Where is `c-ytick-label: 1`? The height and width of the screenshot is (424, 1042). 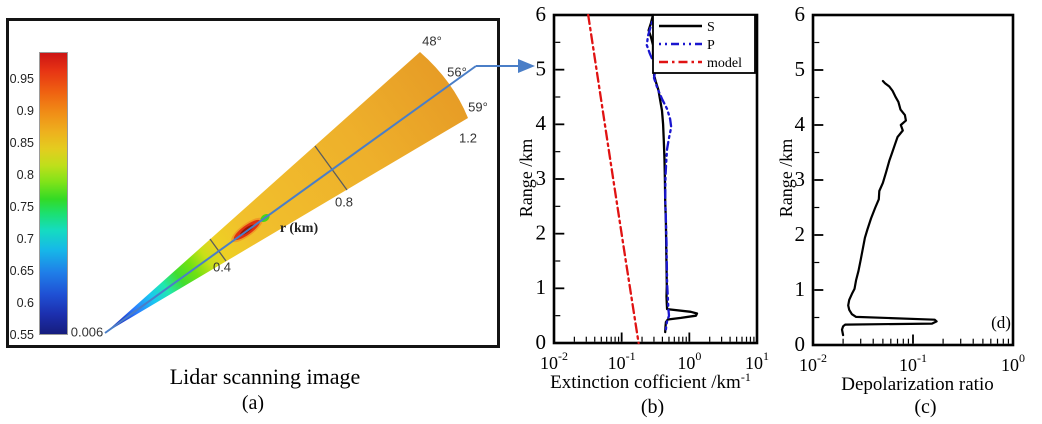 c-ytick-label: 1 is located at coordinates (800, 289).